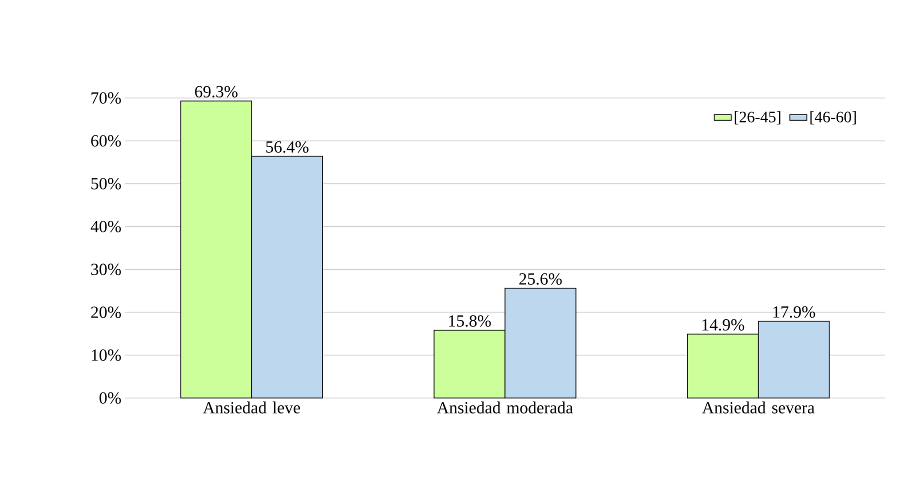 Image resolution: width=915 pixels, height=499 pixels. I want to click on data-label: 15.8%, so click(470, 321).